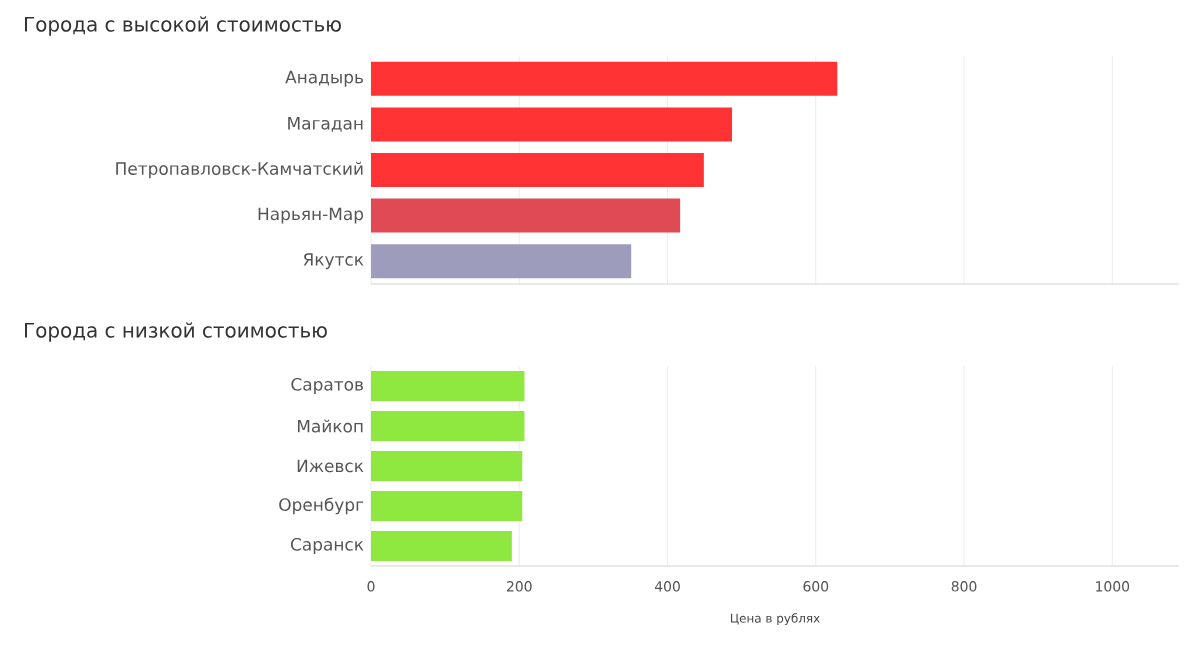 This screenshot has width=1190, height=664. I want to click on y-tick-label: Петропавловск-Камчатский, so click(239, 170).